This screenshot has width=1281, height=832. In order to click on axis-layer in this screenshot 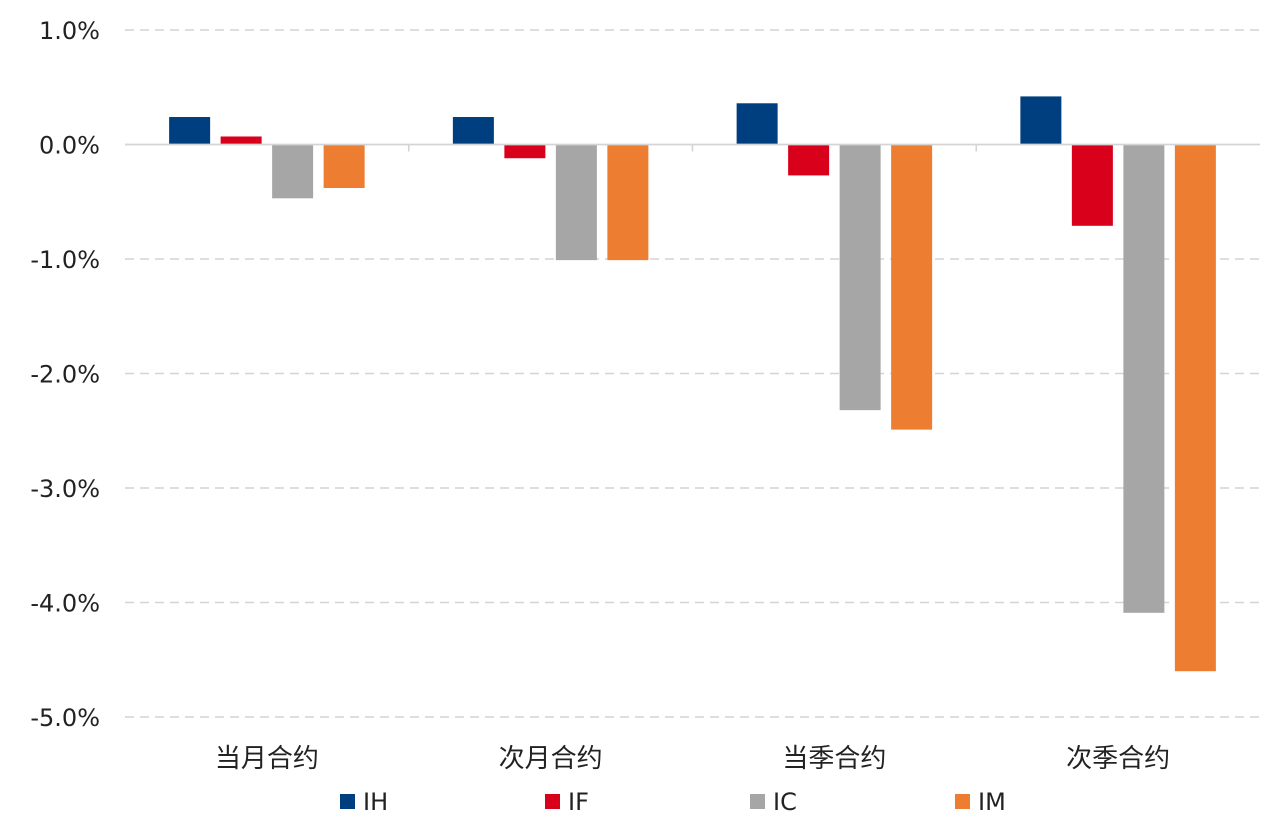, I will do `click(692, 147)`.